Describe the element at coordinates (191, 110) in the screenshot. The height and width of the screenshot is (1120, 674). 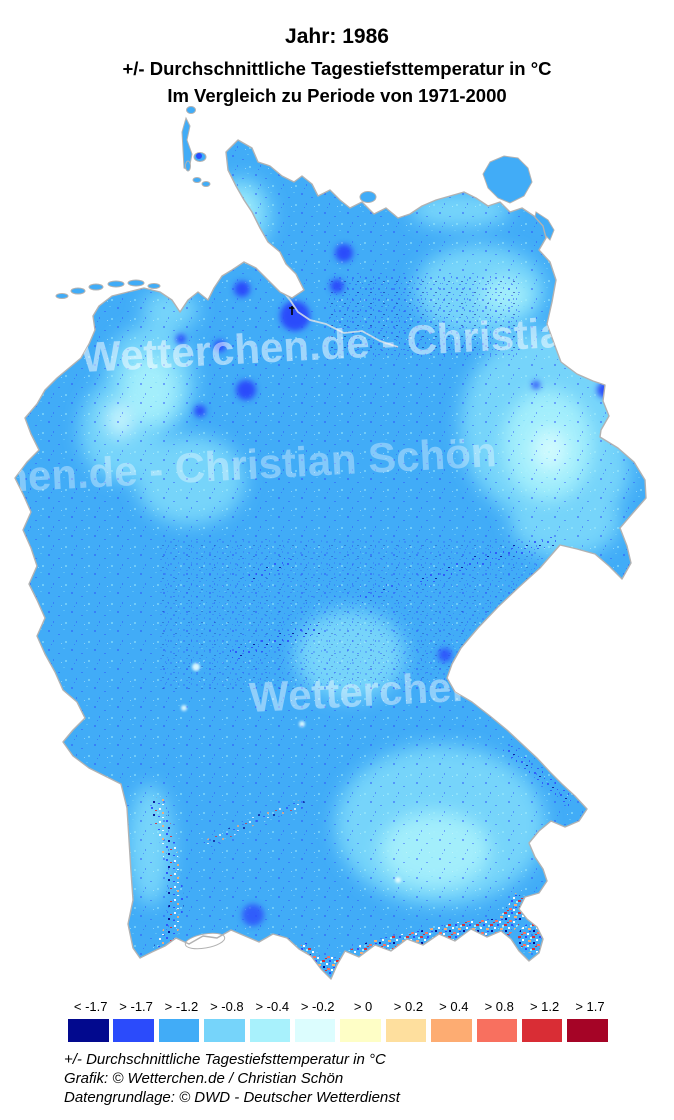
I see `island-top-islet` at that location.